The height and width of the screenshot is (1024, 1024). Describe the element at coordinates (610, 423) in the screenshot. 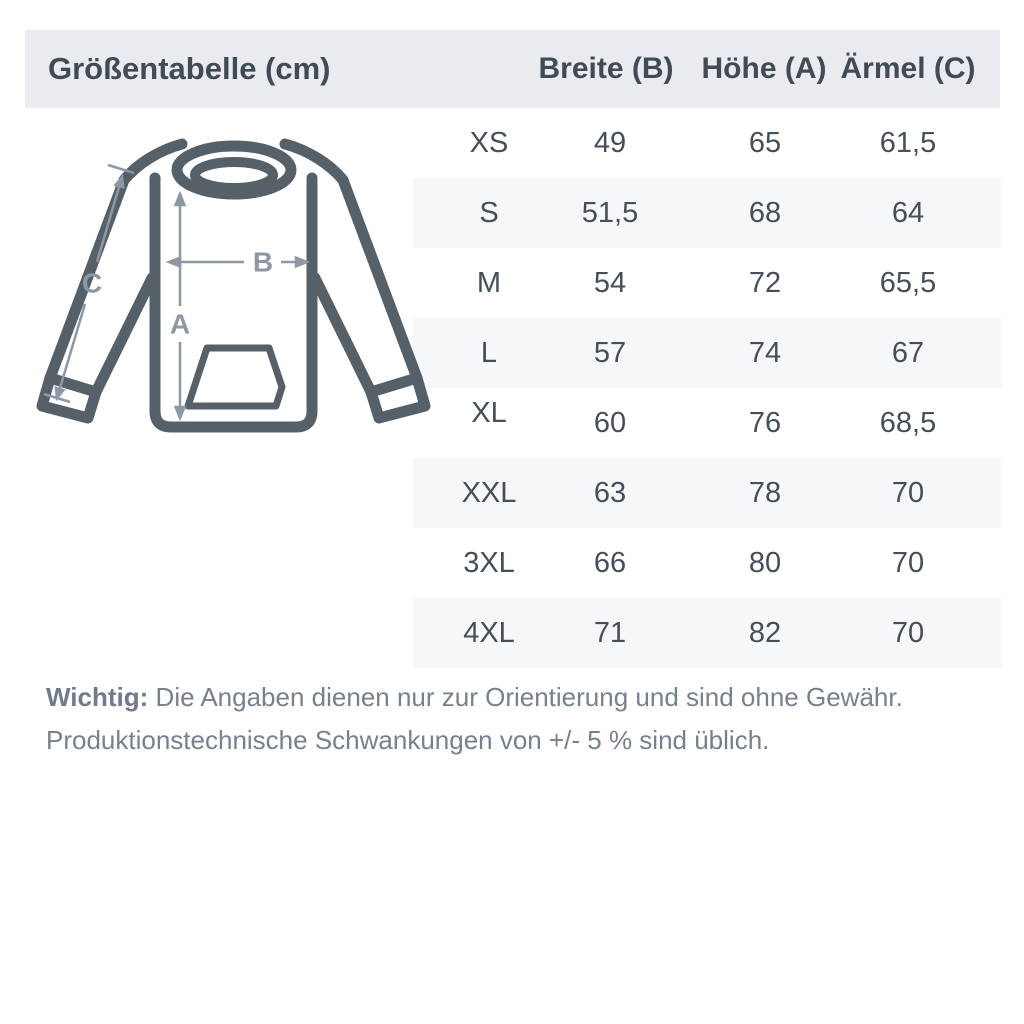

I see `breite-value: 60` at that location.